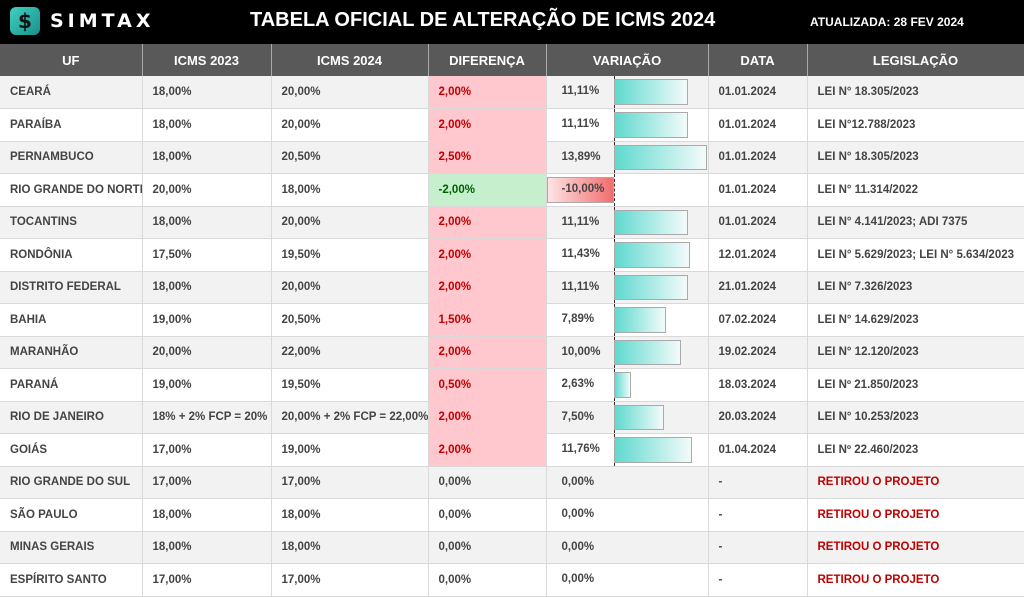  Describe the element at coordinates (71, 580) in the screenshot. I see `cell-uf: ESPÍRITO SANTO` at that location.